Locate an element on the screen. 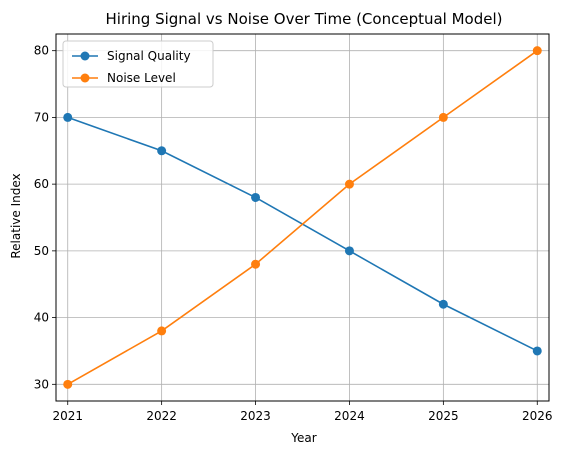 Image resolution: width=562 pixels, height=455 pixels. y-tick-label: 70 is located at coordinates (41, 117).